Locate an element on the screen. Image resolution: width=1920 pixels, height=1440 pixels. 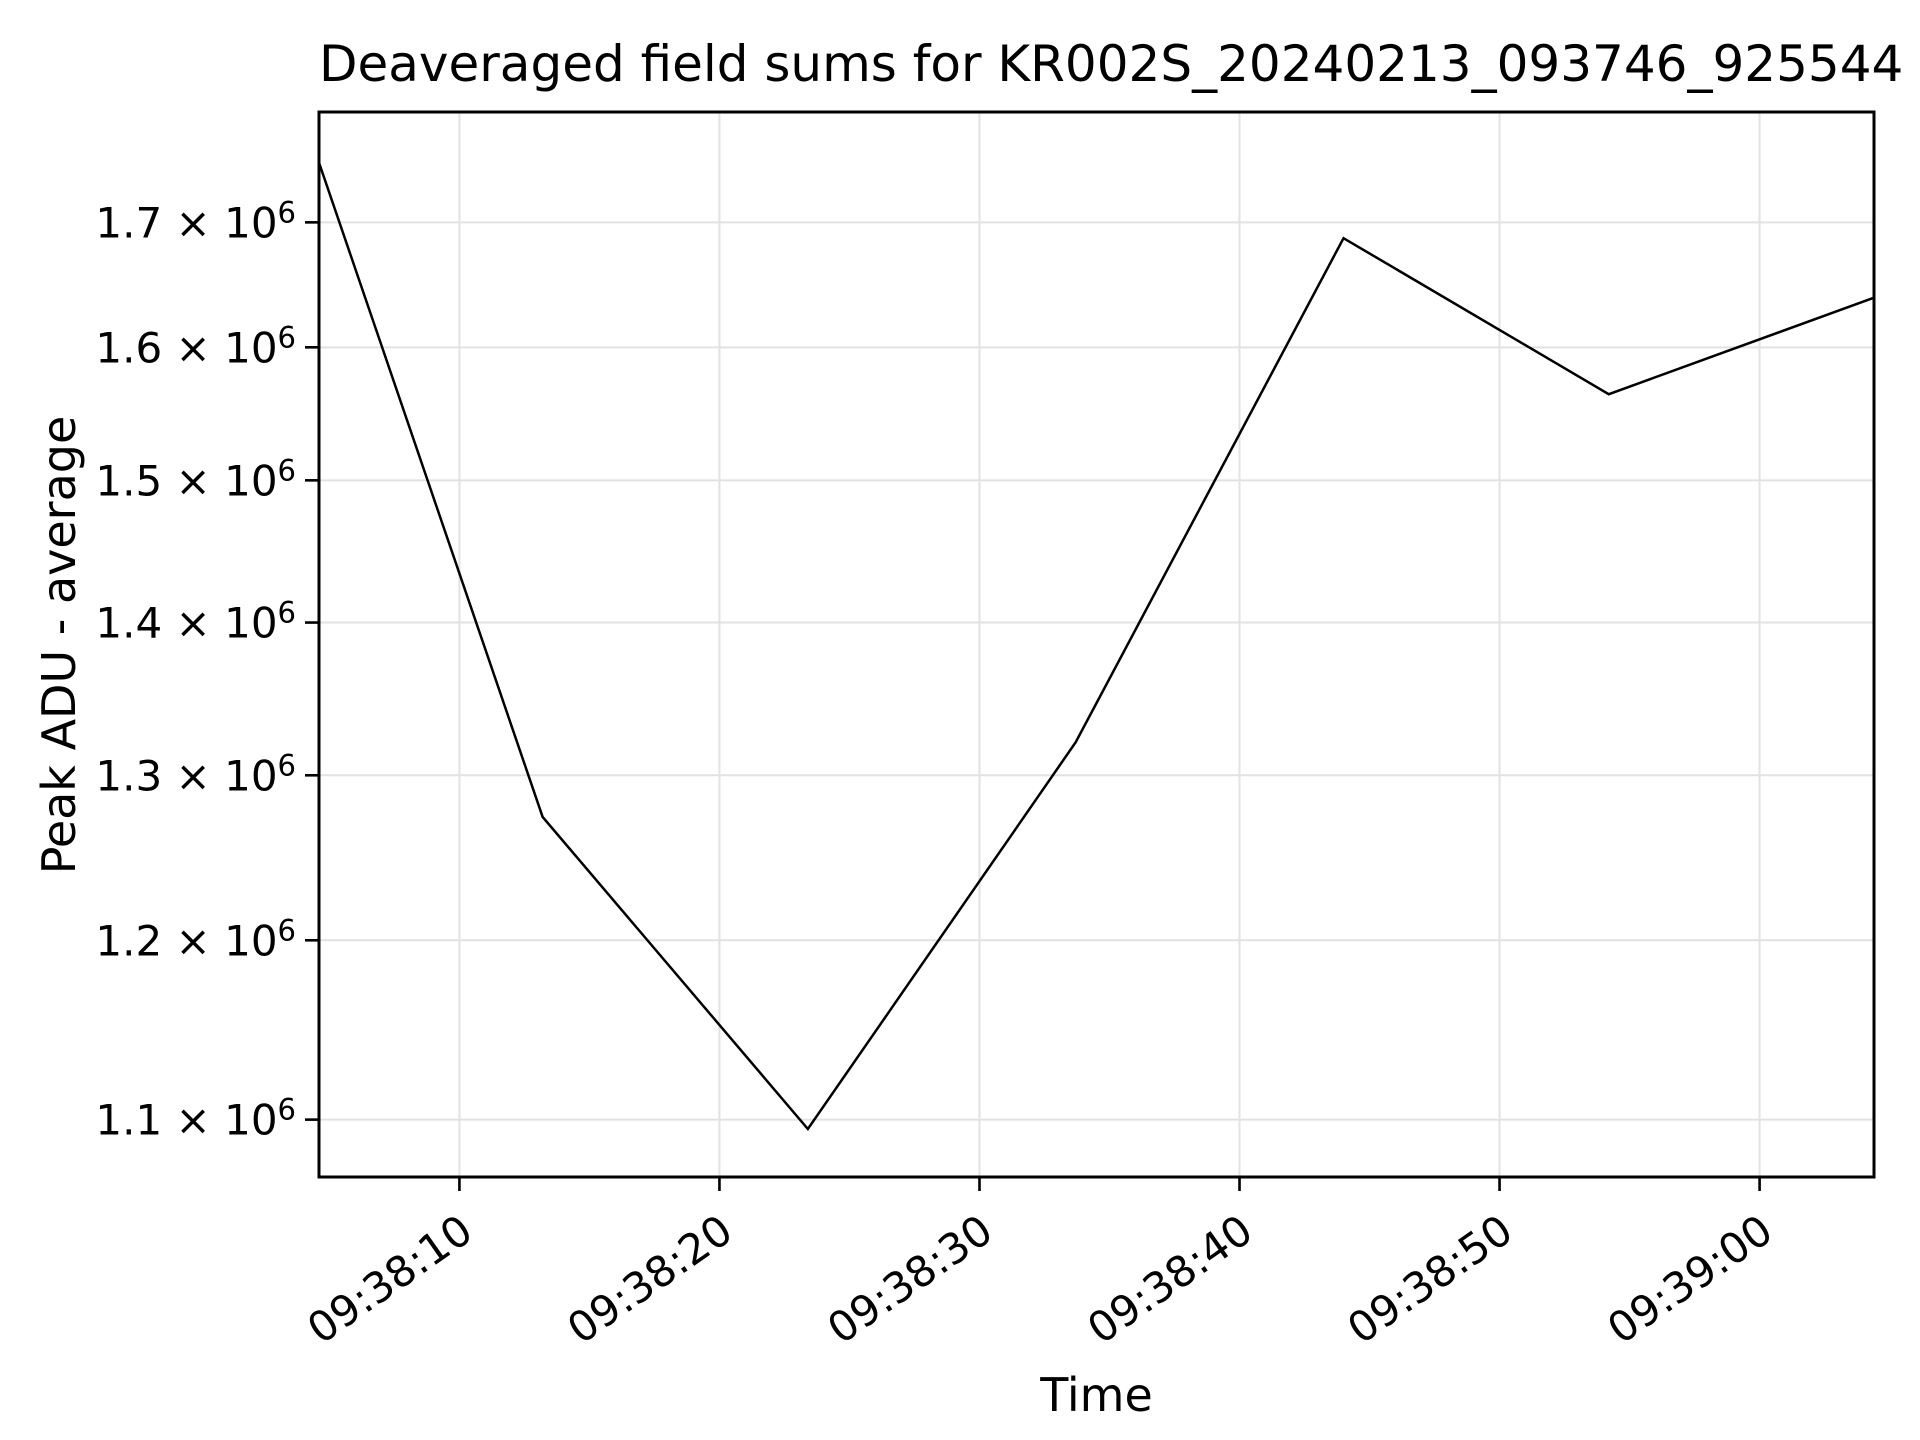
x-tick-label: 09:39:00 is located at coordinates (1690, 1279).